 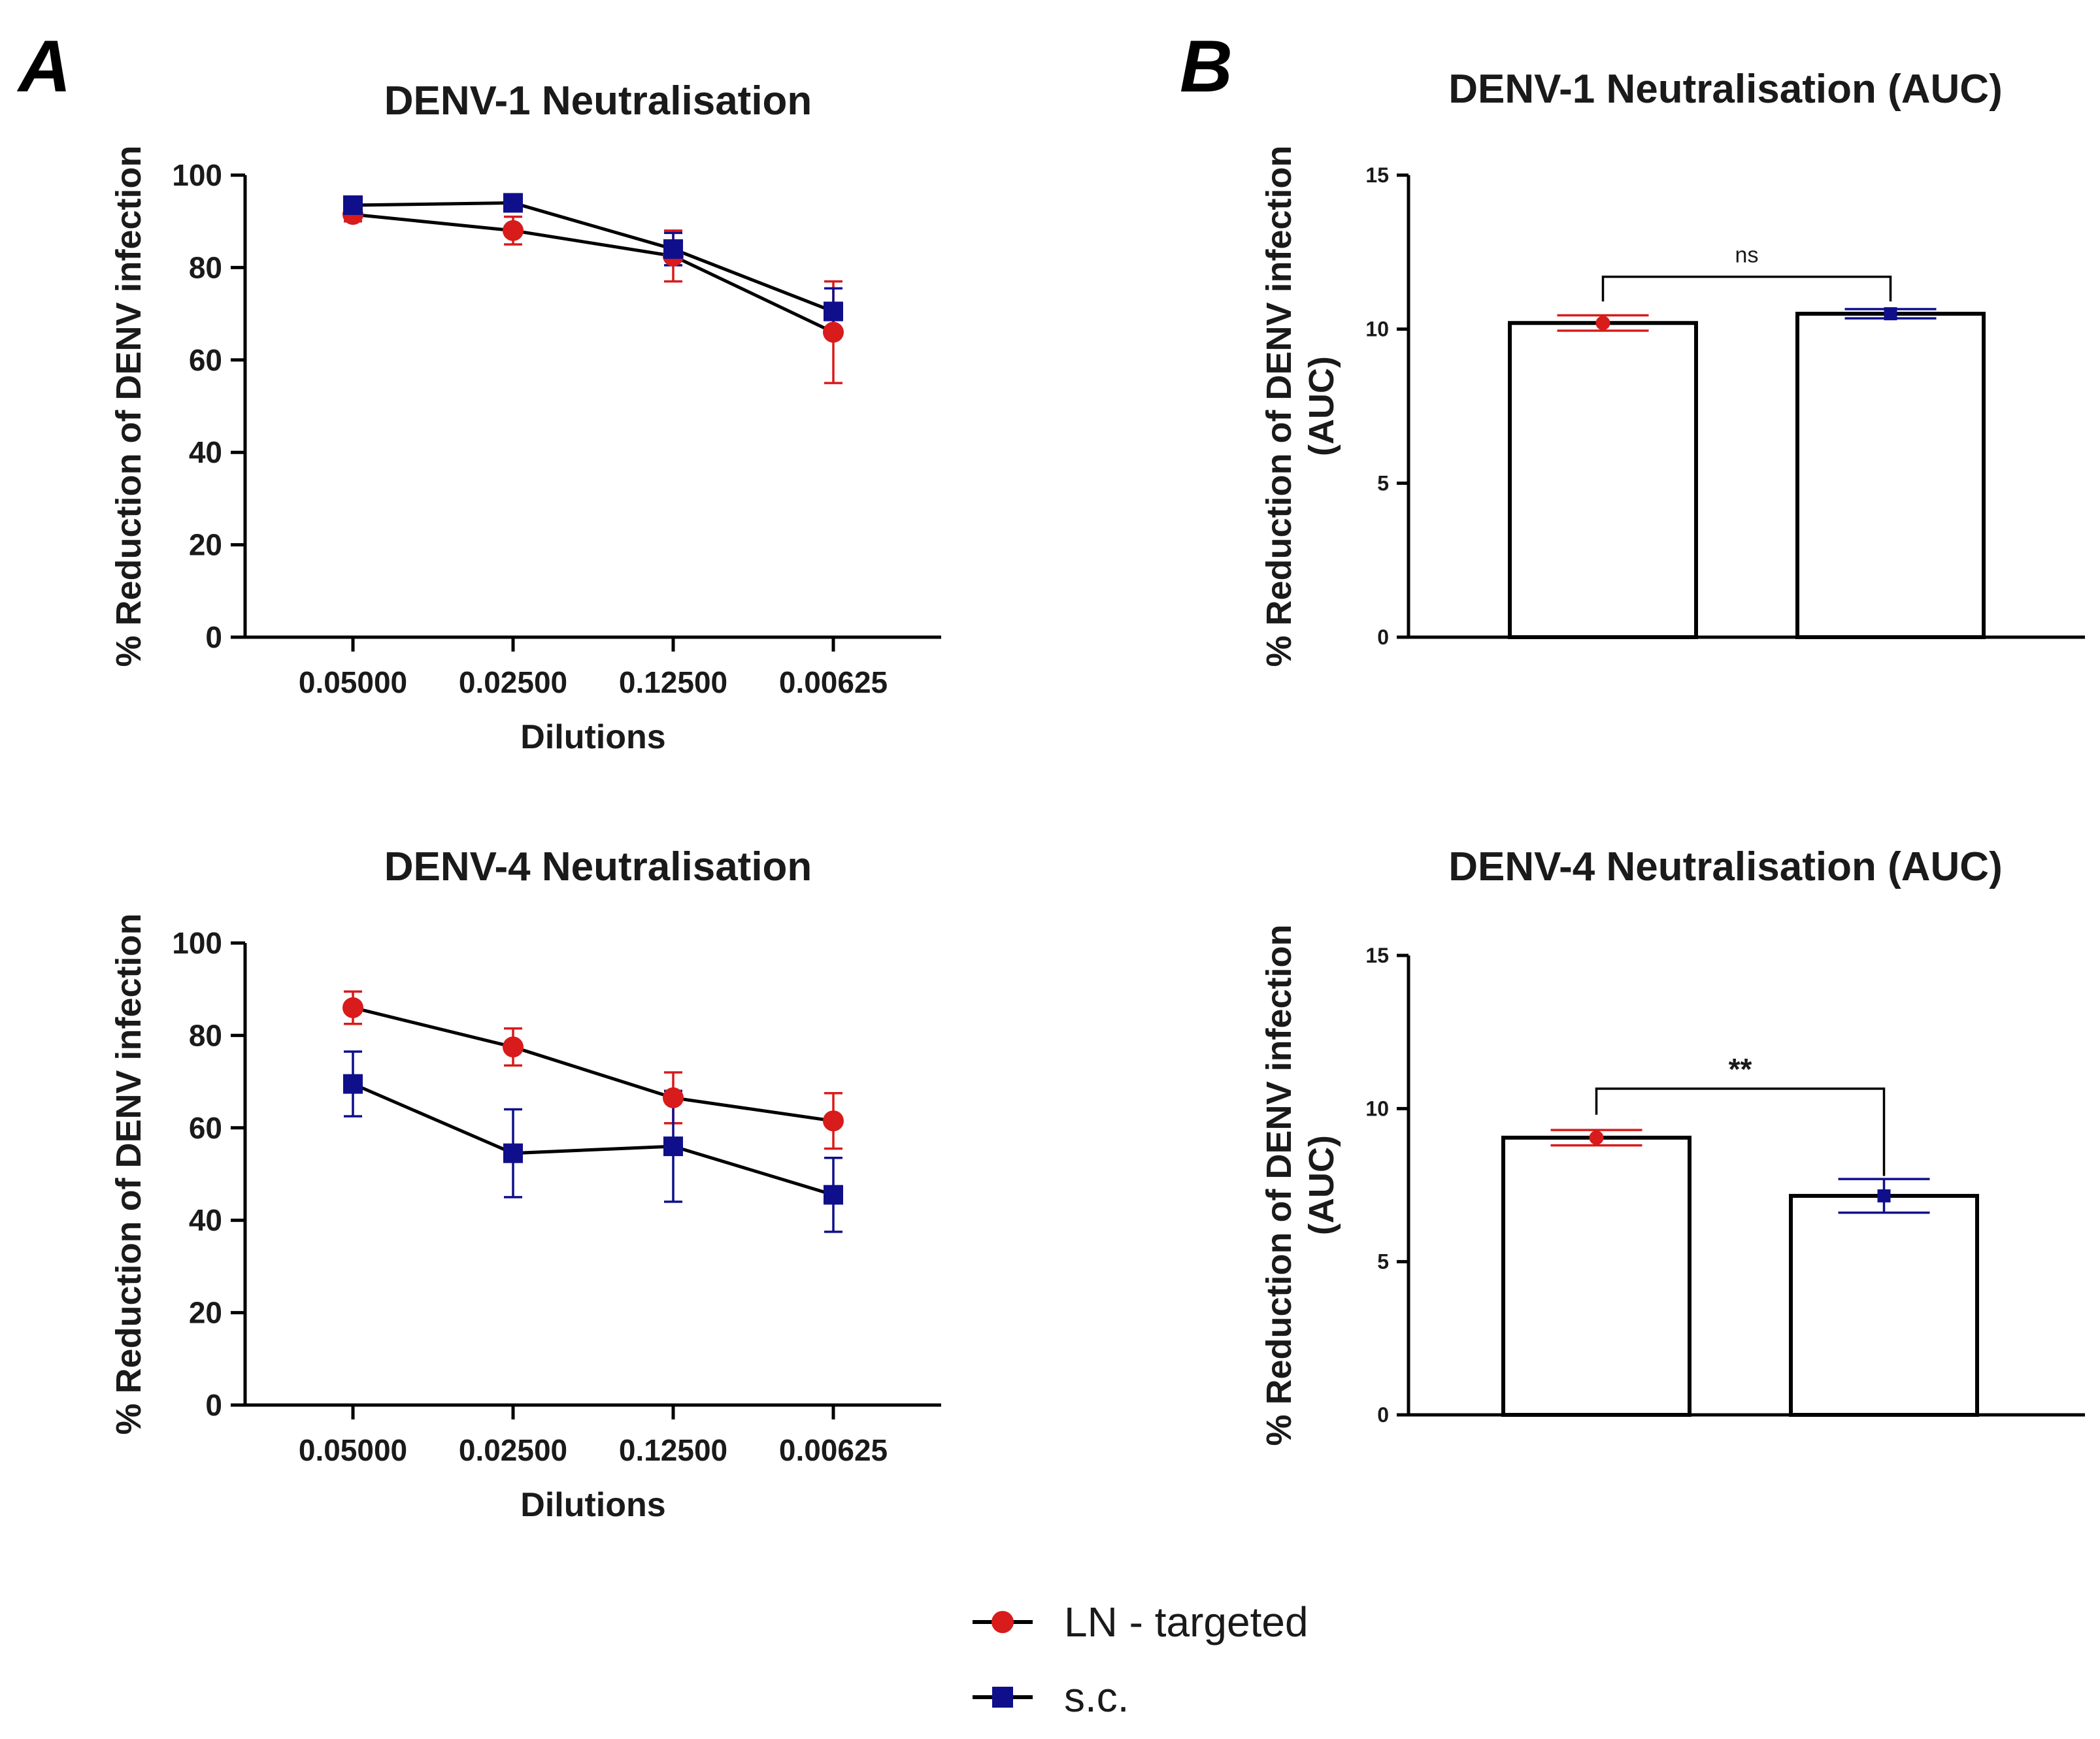 What do you see at coordinates (1725, 89) in the screenshot?
I see `chart-title: DENV-1 Neutralisation (AUC)` at bounding box center [1725, 89].